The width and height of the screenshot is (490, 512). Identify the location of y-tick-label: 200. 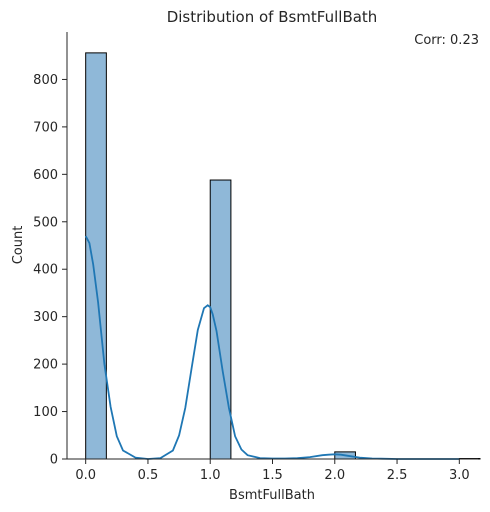
(45, 365).